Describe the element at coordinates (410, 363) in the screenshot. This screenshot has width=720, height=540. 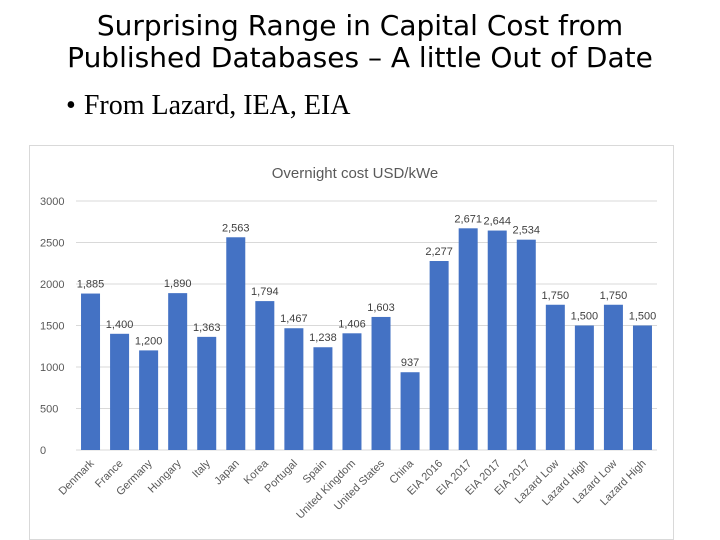
I see `data-label: 937` at that location.